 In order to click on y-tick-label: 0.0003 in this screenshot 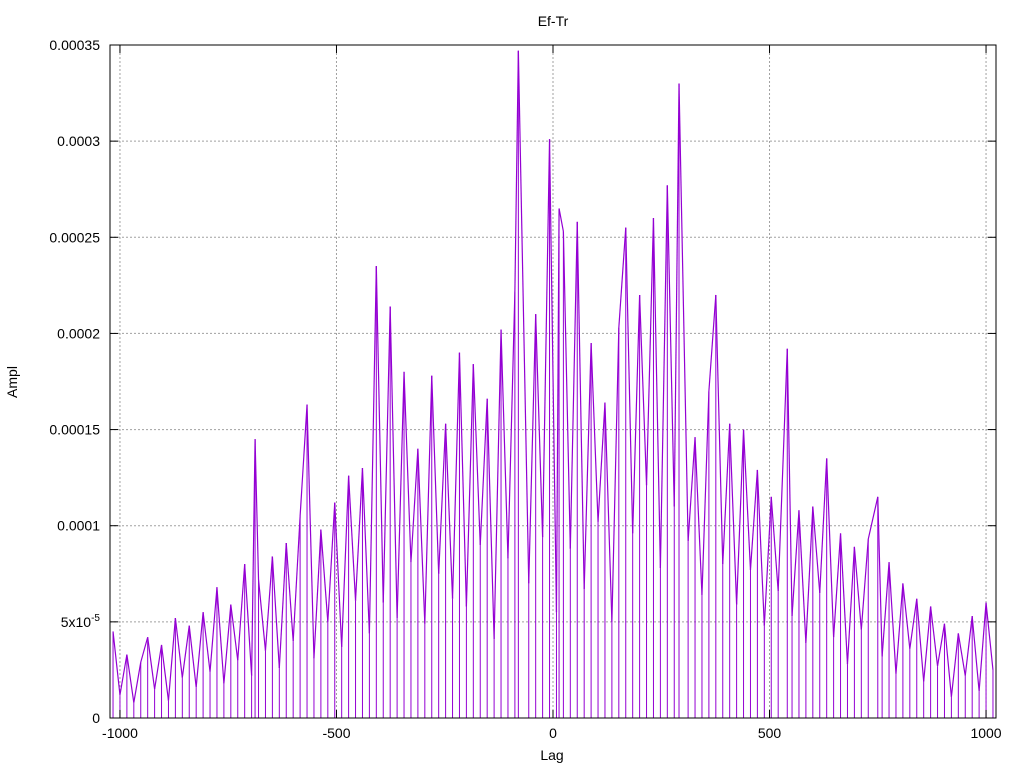, I will do `click(78, 141)`.